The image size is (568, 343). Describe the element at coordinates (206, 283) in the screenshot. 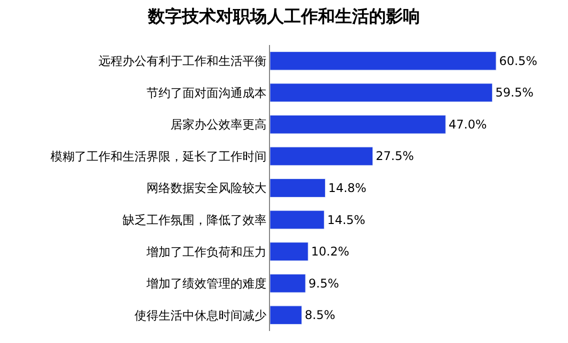

I see `y-tick-label: 增加了绩效管理的难度` at that location.